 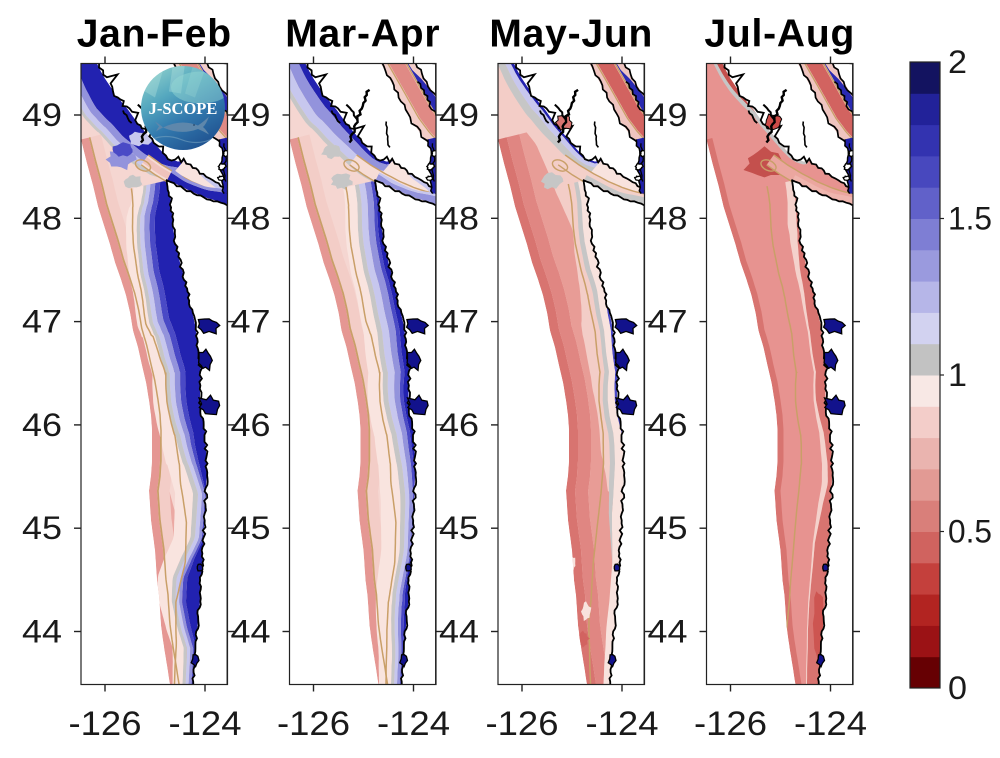 I want to click on svg-text: 1, so click(x=957, y=375).